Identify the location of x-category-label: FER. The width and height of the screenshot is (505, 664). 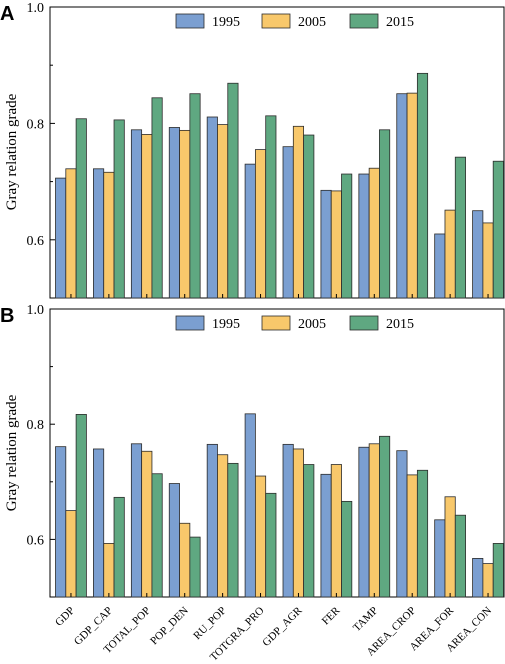
(331, 615).